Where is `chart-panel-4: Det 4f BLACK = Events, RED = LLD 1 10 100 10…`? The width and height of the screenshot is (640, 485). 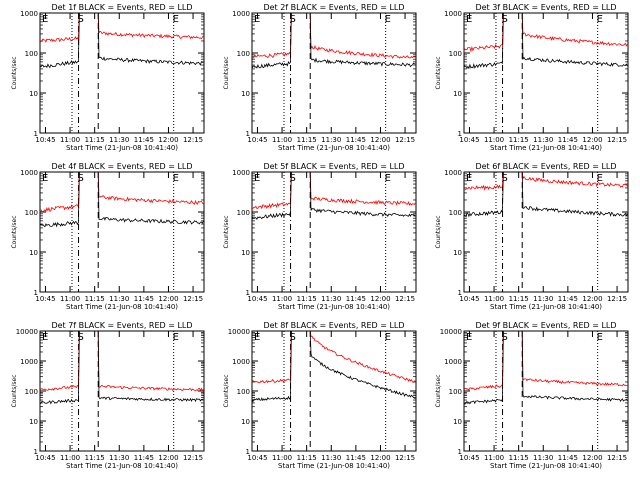
chart-panel-4: Det 4f BLACK = Events, RED = LLD 1 10 100 10… is located at coordinates (108, 236).